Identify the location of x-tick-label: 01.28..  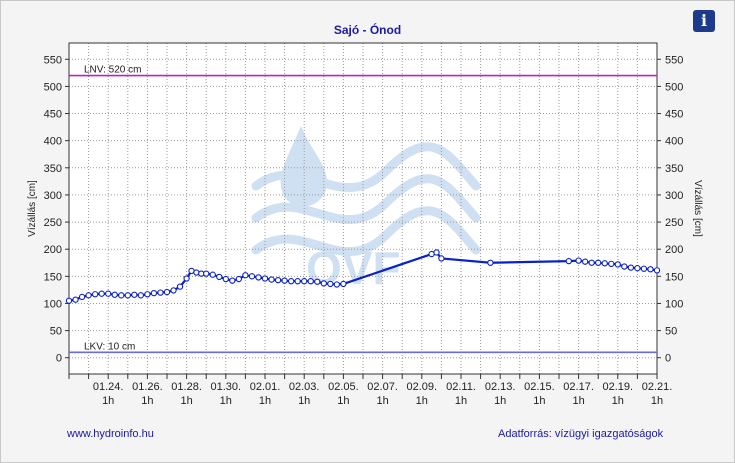
(186, 387).